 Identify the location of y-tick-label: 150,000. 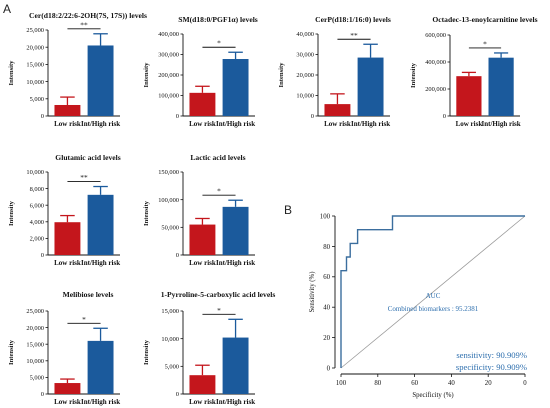
(168, 172).